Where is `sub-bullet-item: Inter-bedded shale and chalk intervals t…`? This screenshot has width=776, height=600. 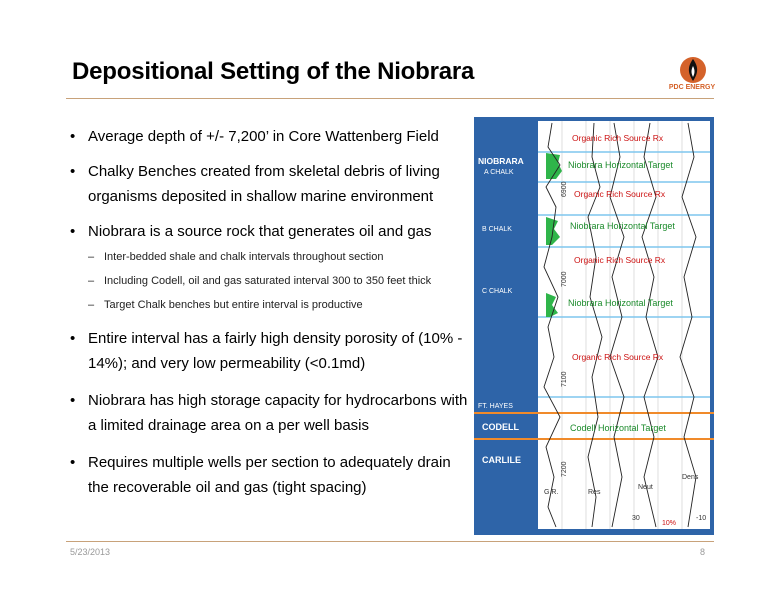
sub-bullet-item: Inter-bedded shale and chalk intervals t… is located at coordinates (270, 257).